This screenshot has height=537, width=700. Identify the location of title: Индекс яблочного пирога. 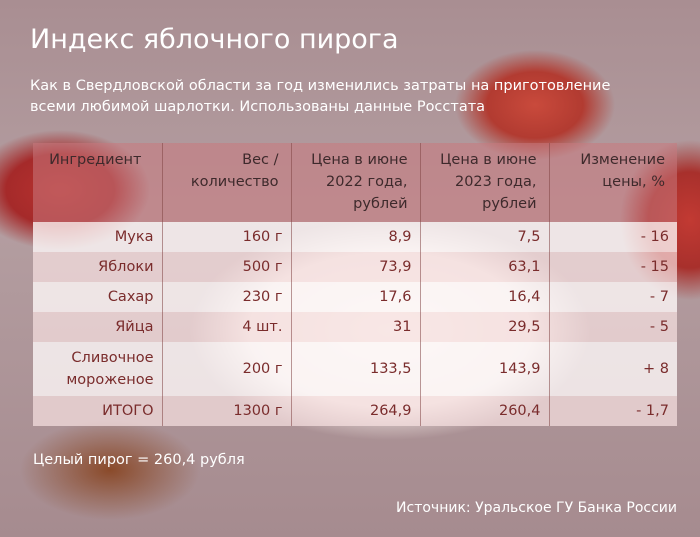
(214, 39).